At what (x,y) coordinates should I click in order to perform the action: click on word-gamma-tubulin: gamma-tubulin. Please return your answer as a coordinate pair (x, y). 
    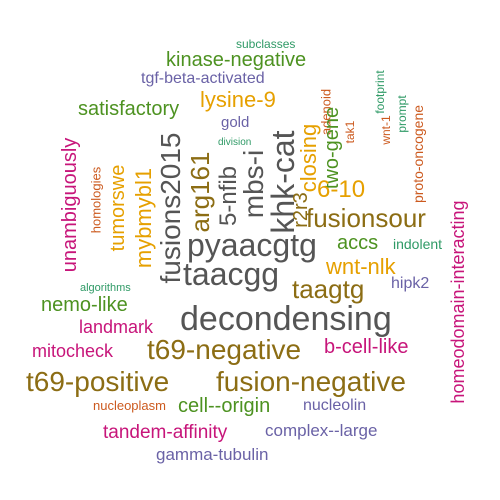
    Looking at the image, I should click on (212, 454).